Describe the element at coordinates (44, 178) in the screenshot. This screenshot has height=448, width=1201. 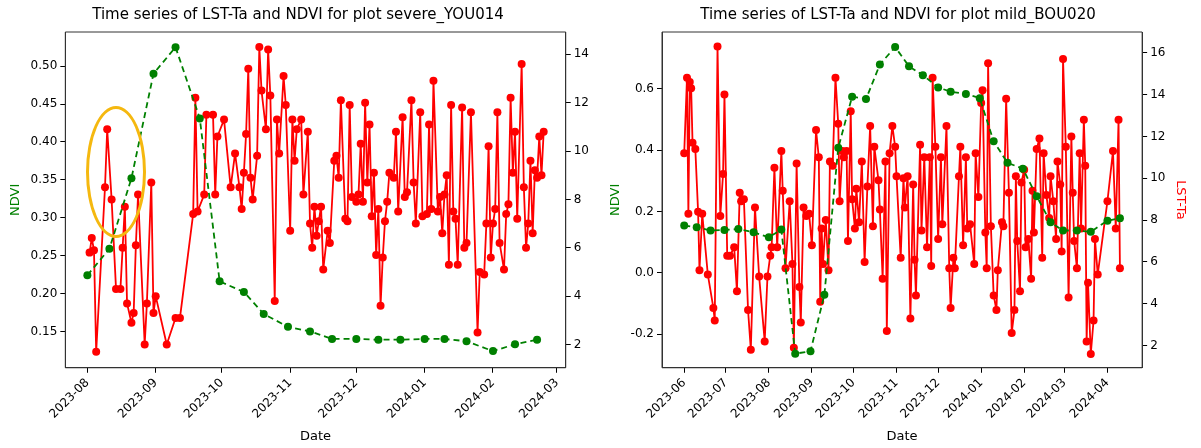
I see `y-tick-label: 0.35` at that location.